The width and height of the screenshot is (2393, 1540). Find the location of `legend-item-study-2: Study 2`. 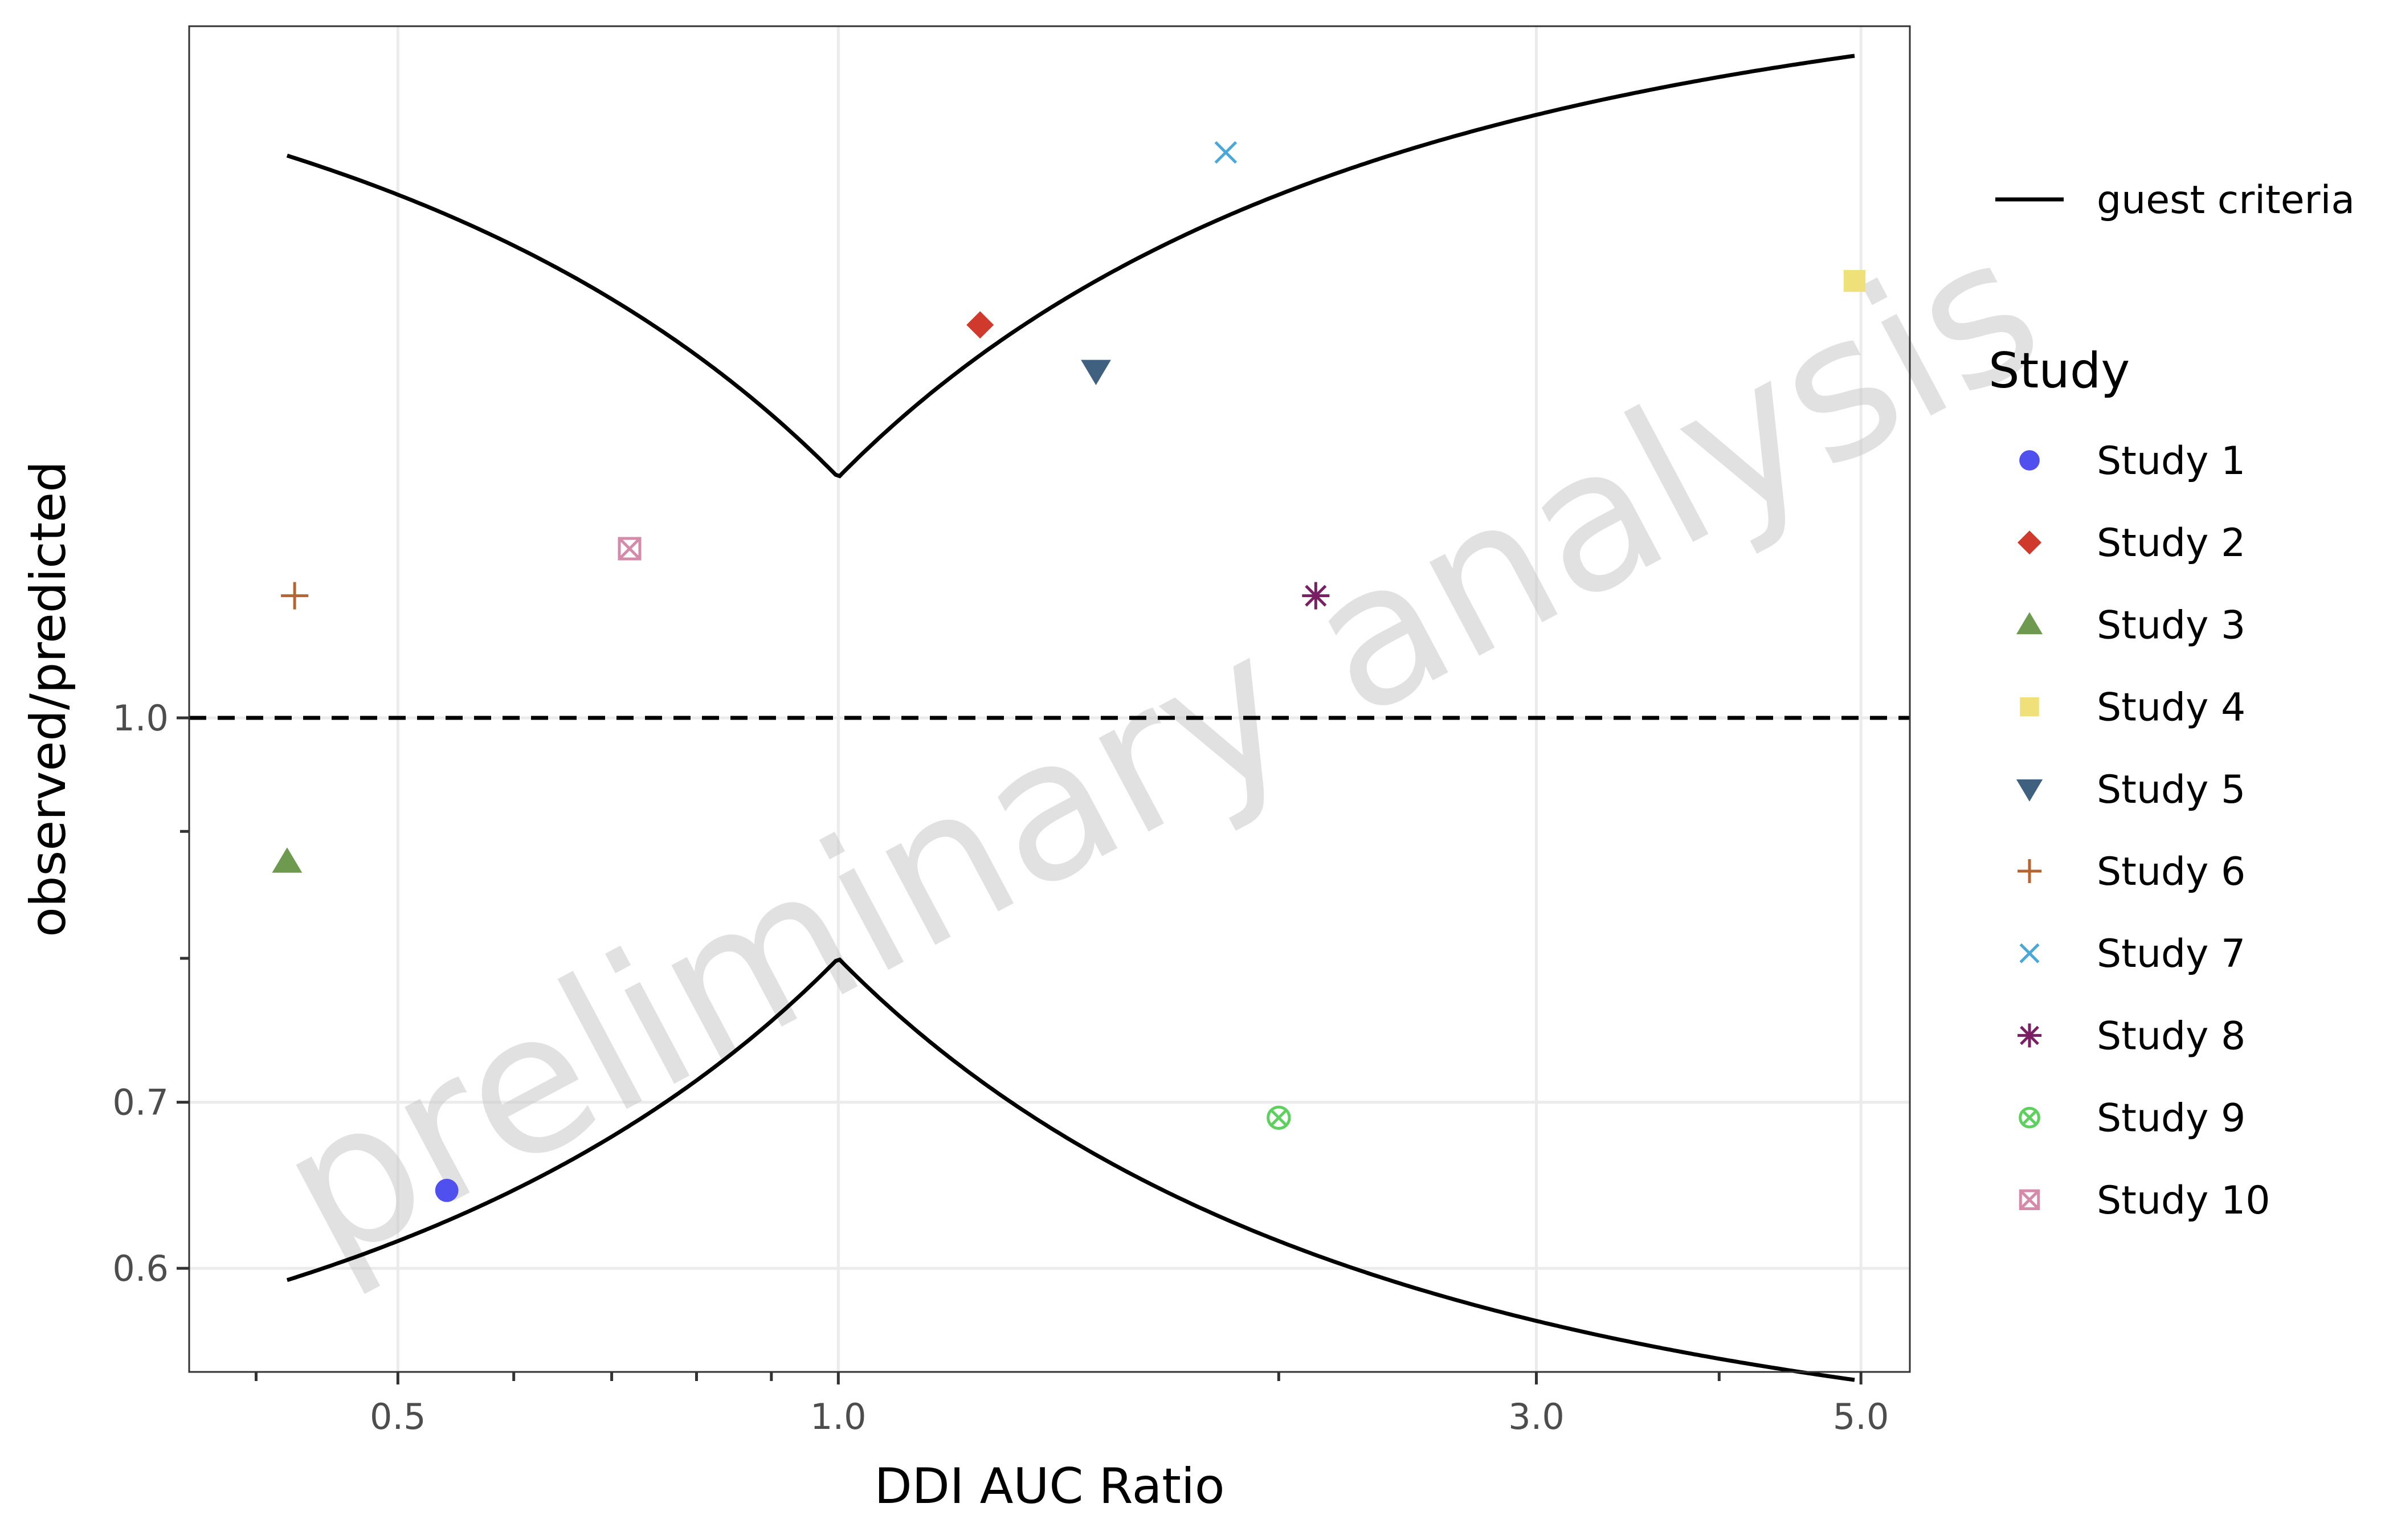

legend-item-study-2: Study 2 is located at coordinates (2132, 543).